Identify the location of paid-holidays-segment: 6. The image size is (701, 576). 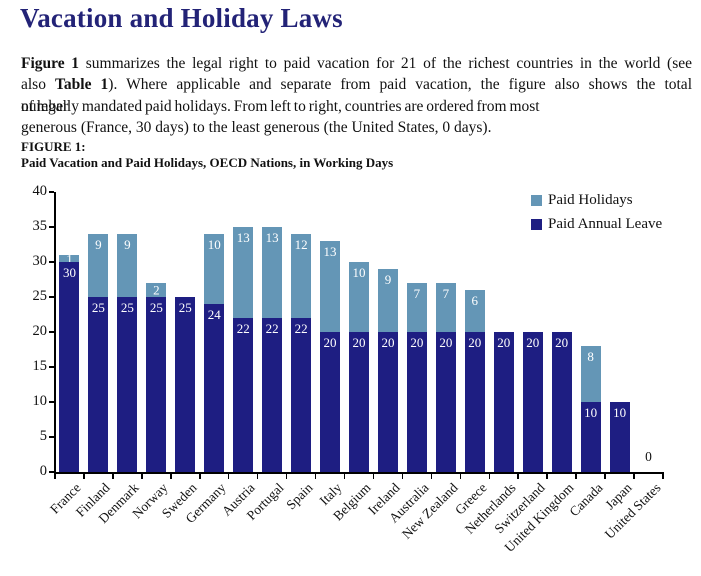
(474, 311).